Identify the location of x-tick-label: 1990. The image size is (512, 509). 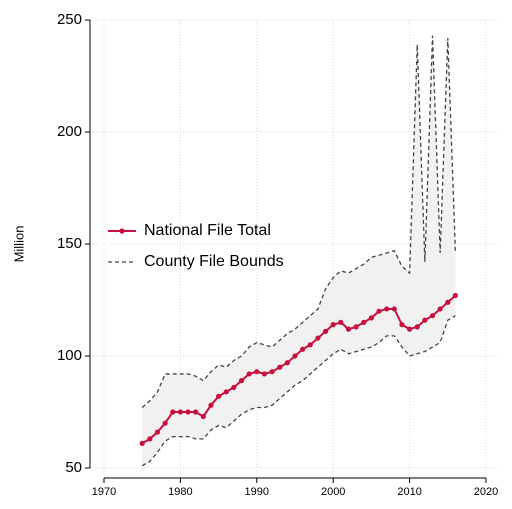
(257, 492).